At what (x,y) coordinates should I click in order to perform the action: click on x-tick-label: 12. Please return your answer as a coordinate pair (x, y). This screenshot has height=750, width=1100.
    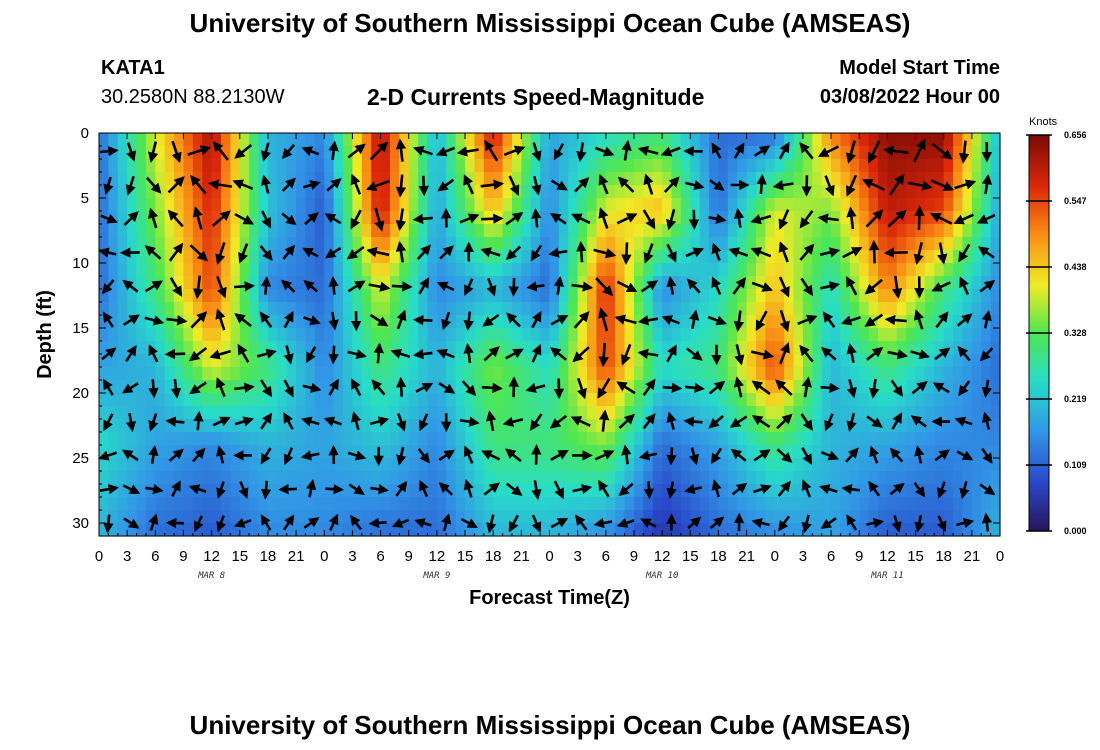
    Looking at the image, I should click on (887, 556).